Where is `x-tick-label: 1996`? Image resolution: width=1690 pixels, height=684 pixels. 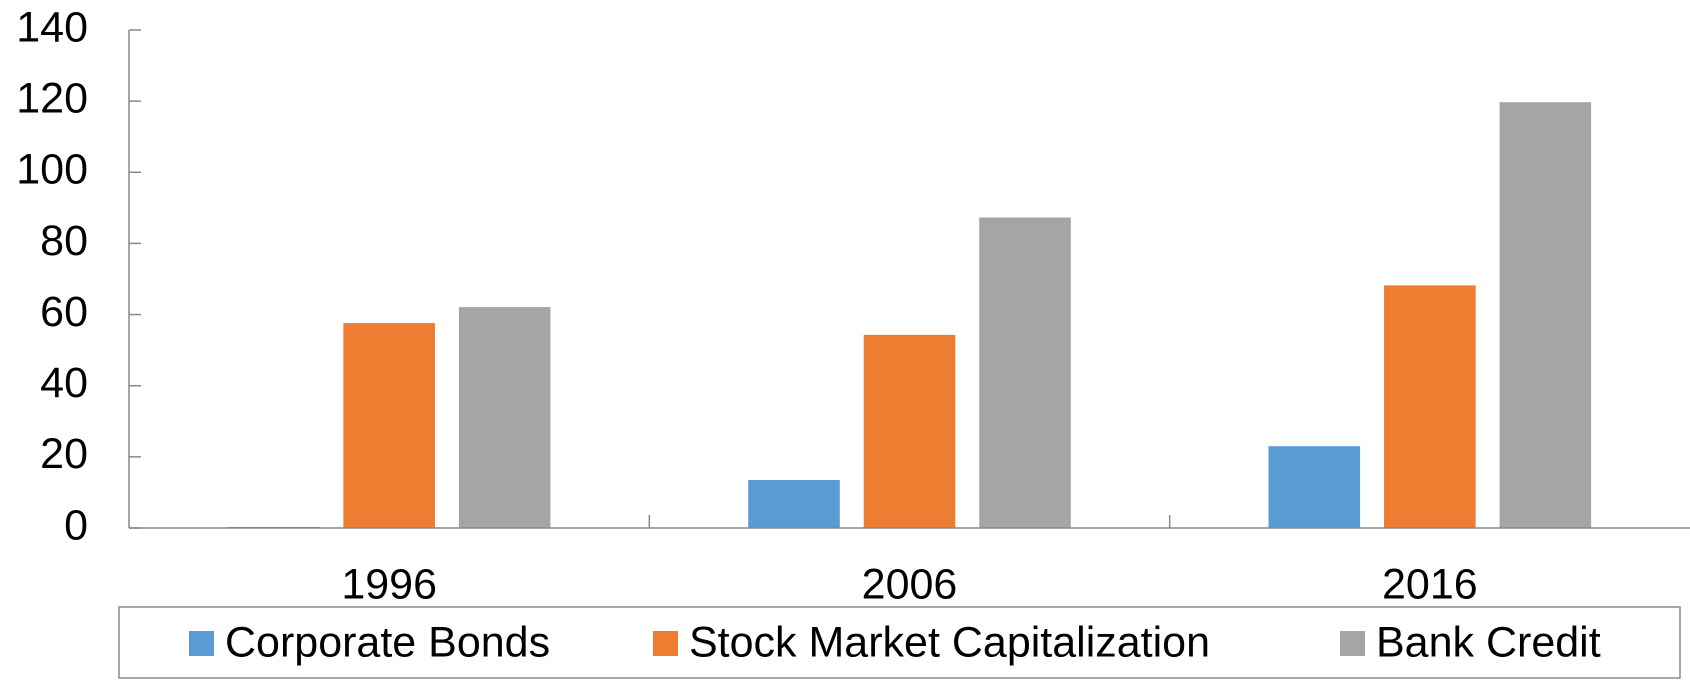 x-tick-label: 1996 is located at coordinates (389, 584).